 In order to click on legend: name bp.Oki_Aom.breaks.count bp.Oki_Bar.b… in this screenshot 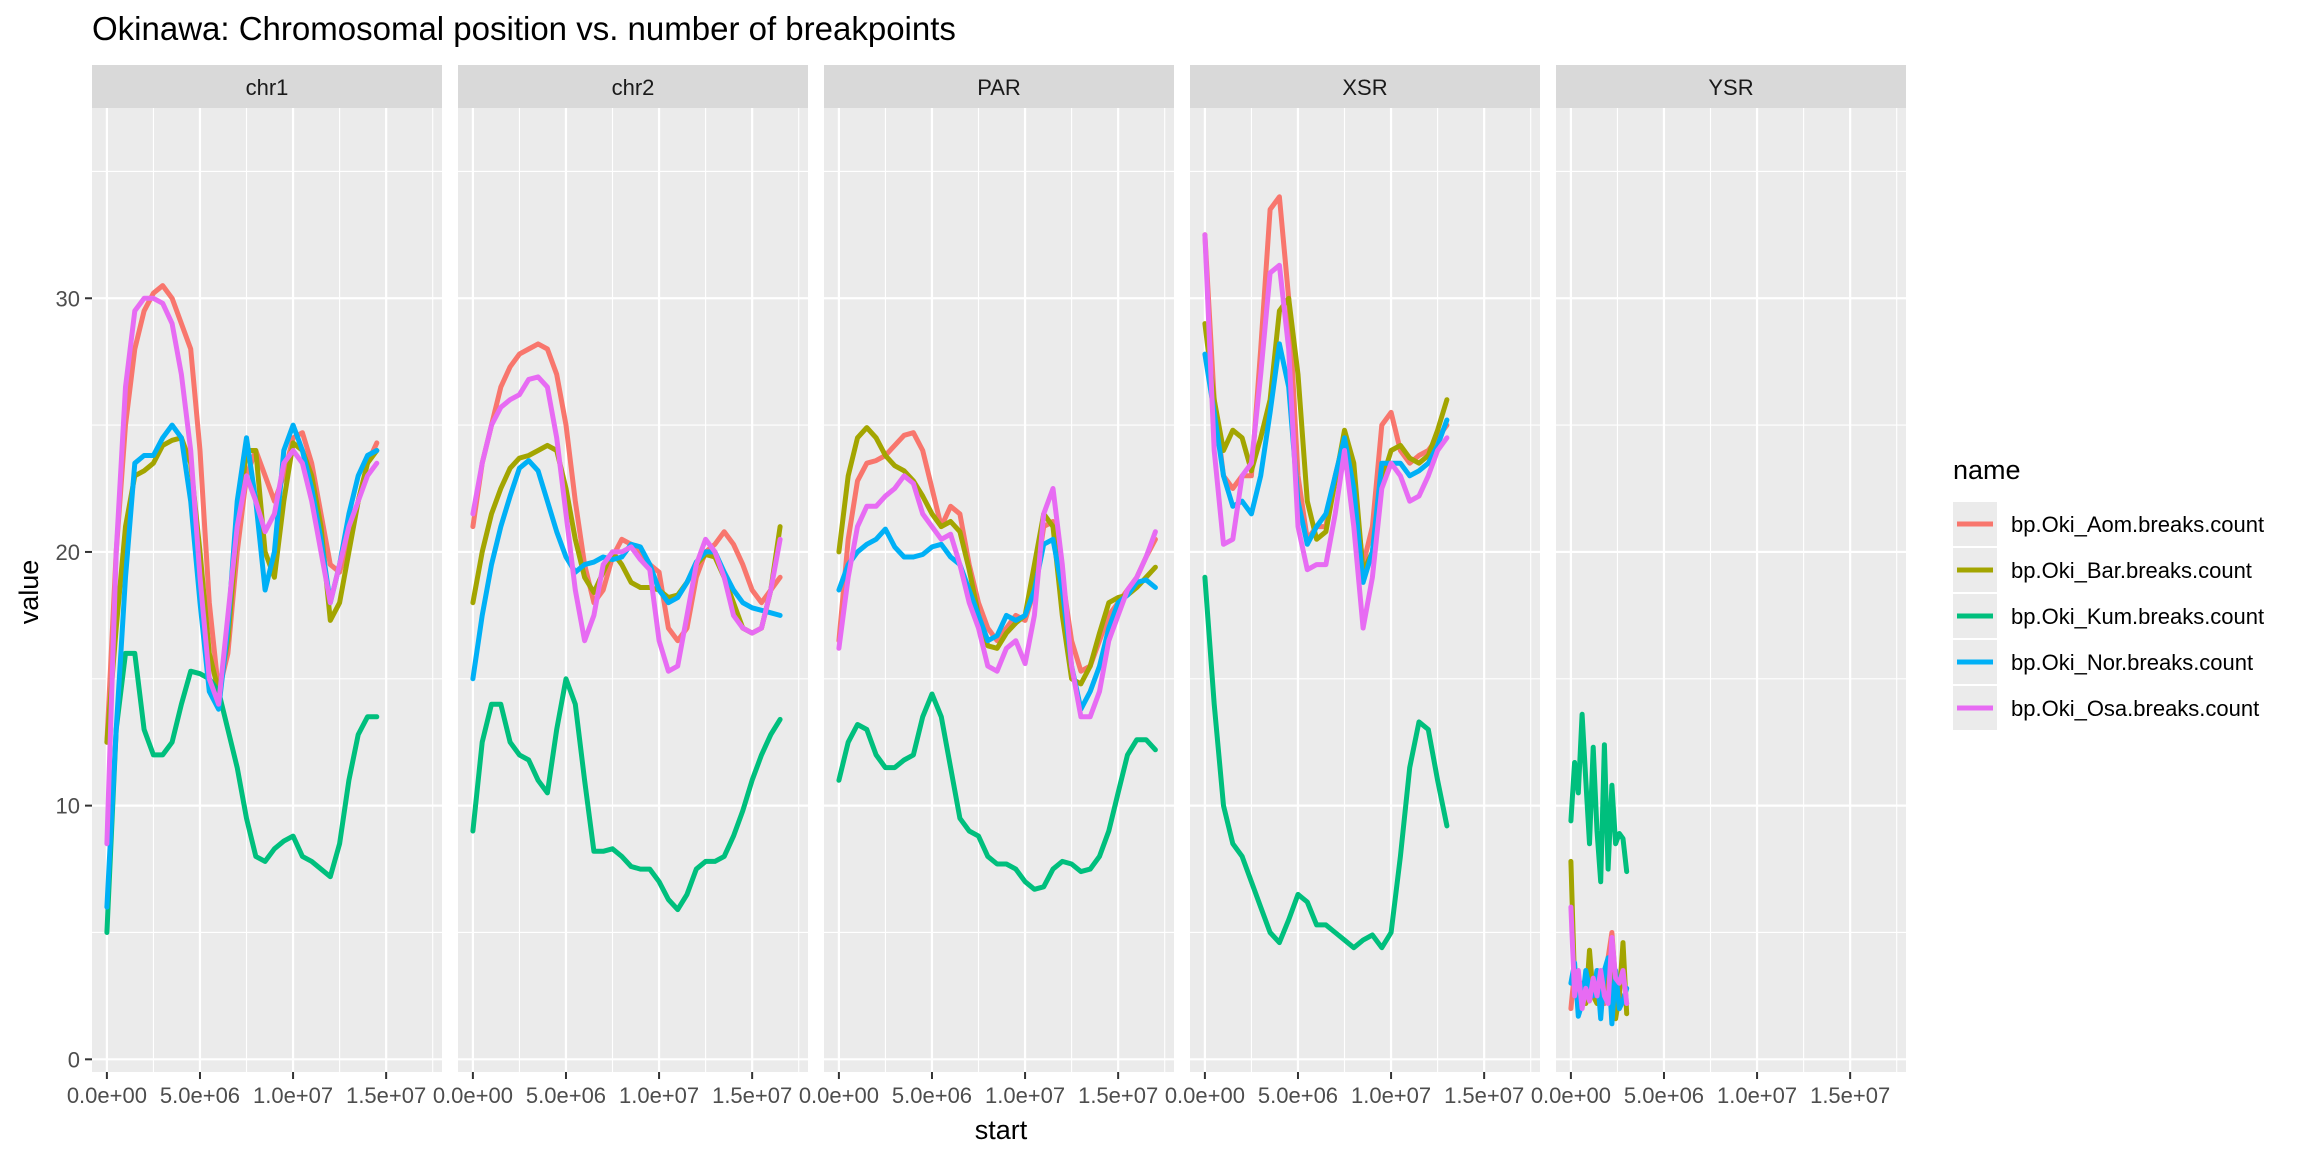, I will do `click(2108, 592)`.